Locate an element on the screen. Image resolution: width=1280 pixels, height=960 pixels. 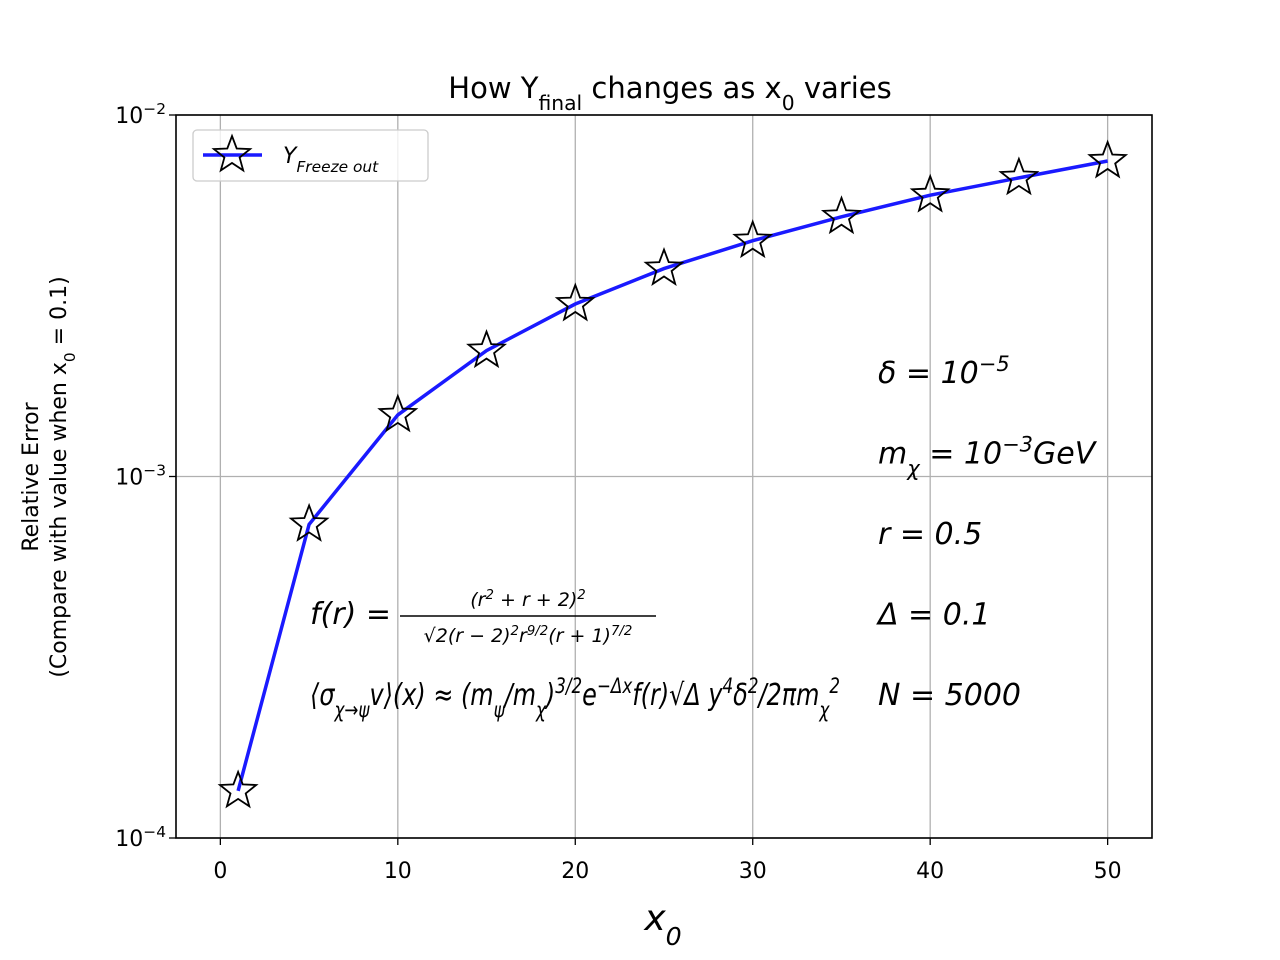
x-tick-label: 20 is located at coordinates (575, 871).